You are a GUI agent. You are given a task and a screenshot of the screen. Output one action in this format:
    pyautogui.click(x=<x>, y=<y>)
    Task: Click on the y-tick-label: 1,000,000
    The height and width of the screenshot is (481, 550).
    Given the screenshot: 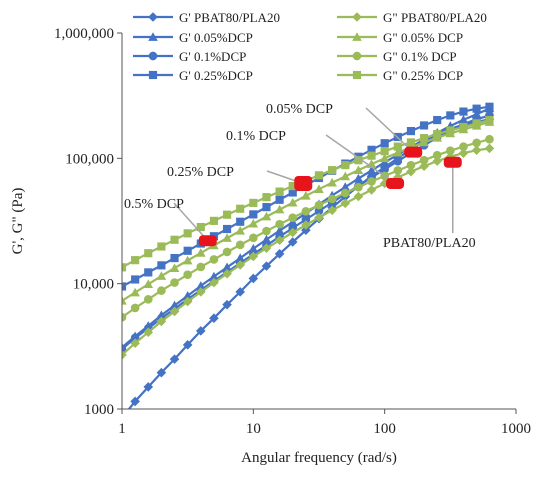 What is the action you would take?
    pyautogui.click(x=84, y=34)
    